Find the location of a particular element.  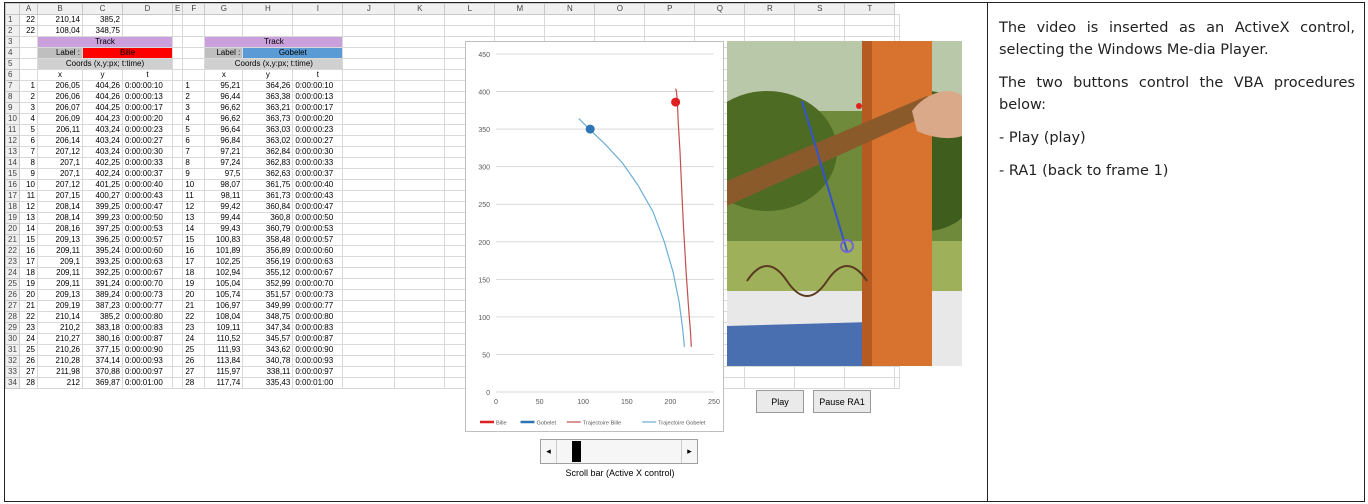

cell: 0:00:00:93 is located at coordinates (147, 361).